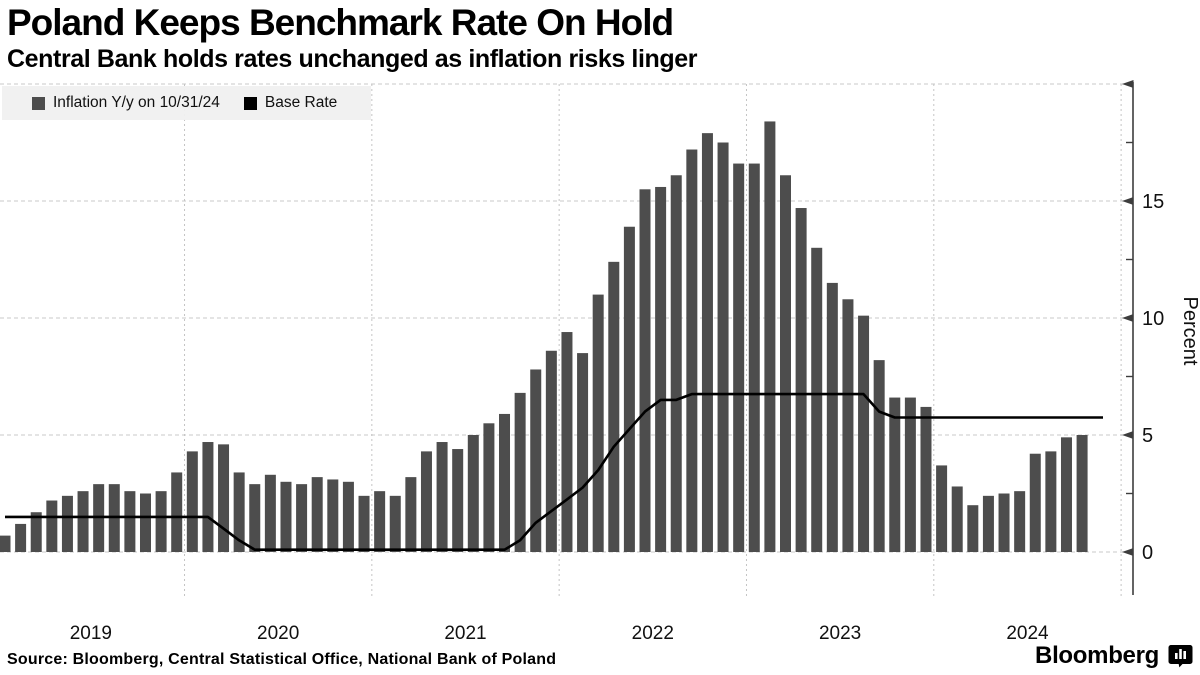 This screenshot has width=1200, height=675. I want to click on x-tick-label: 2022, so click(653, 633).